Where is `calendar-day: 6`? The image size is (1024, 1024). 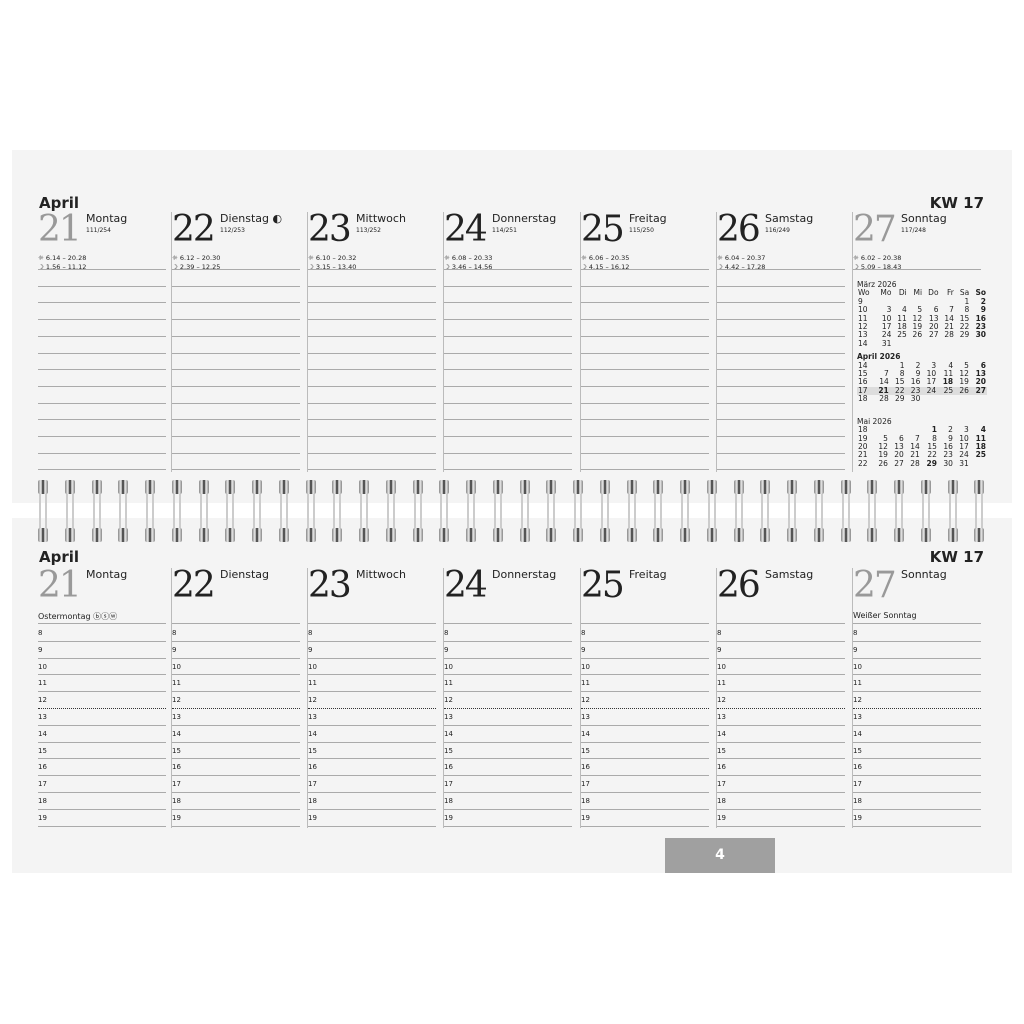 calendar-day: 6 is located at coordinates (936, 310).